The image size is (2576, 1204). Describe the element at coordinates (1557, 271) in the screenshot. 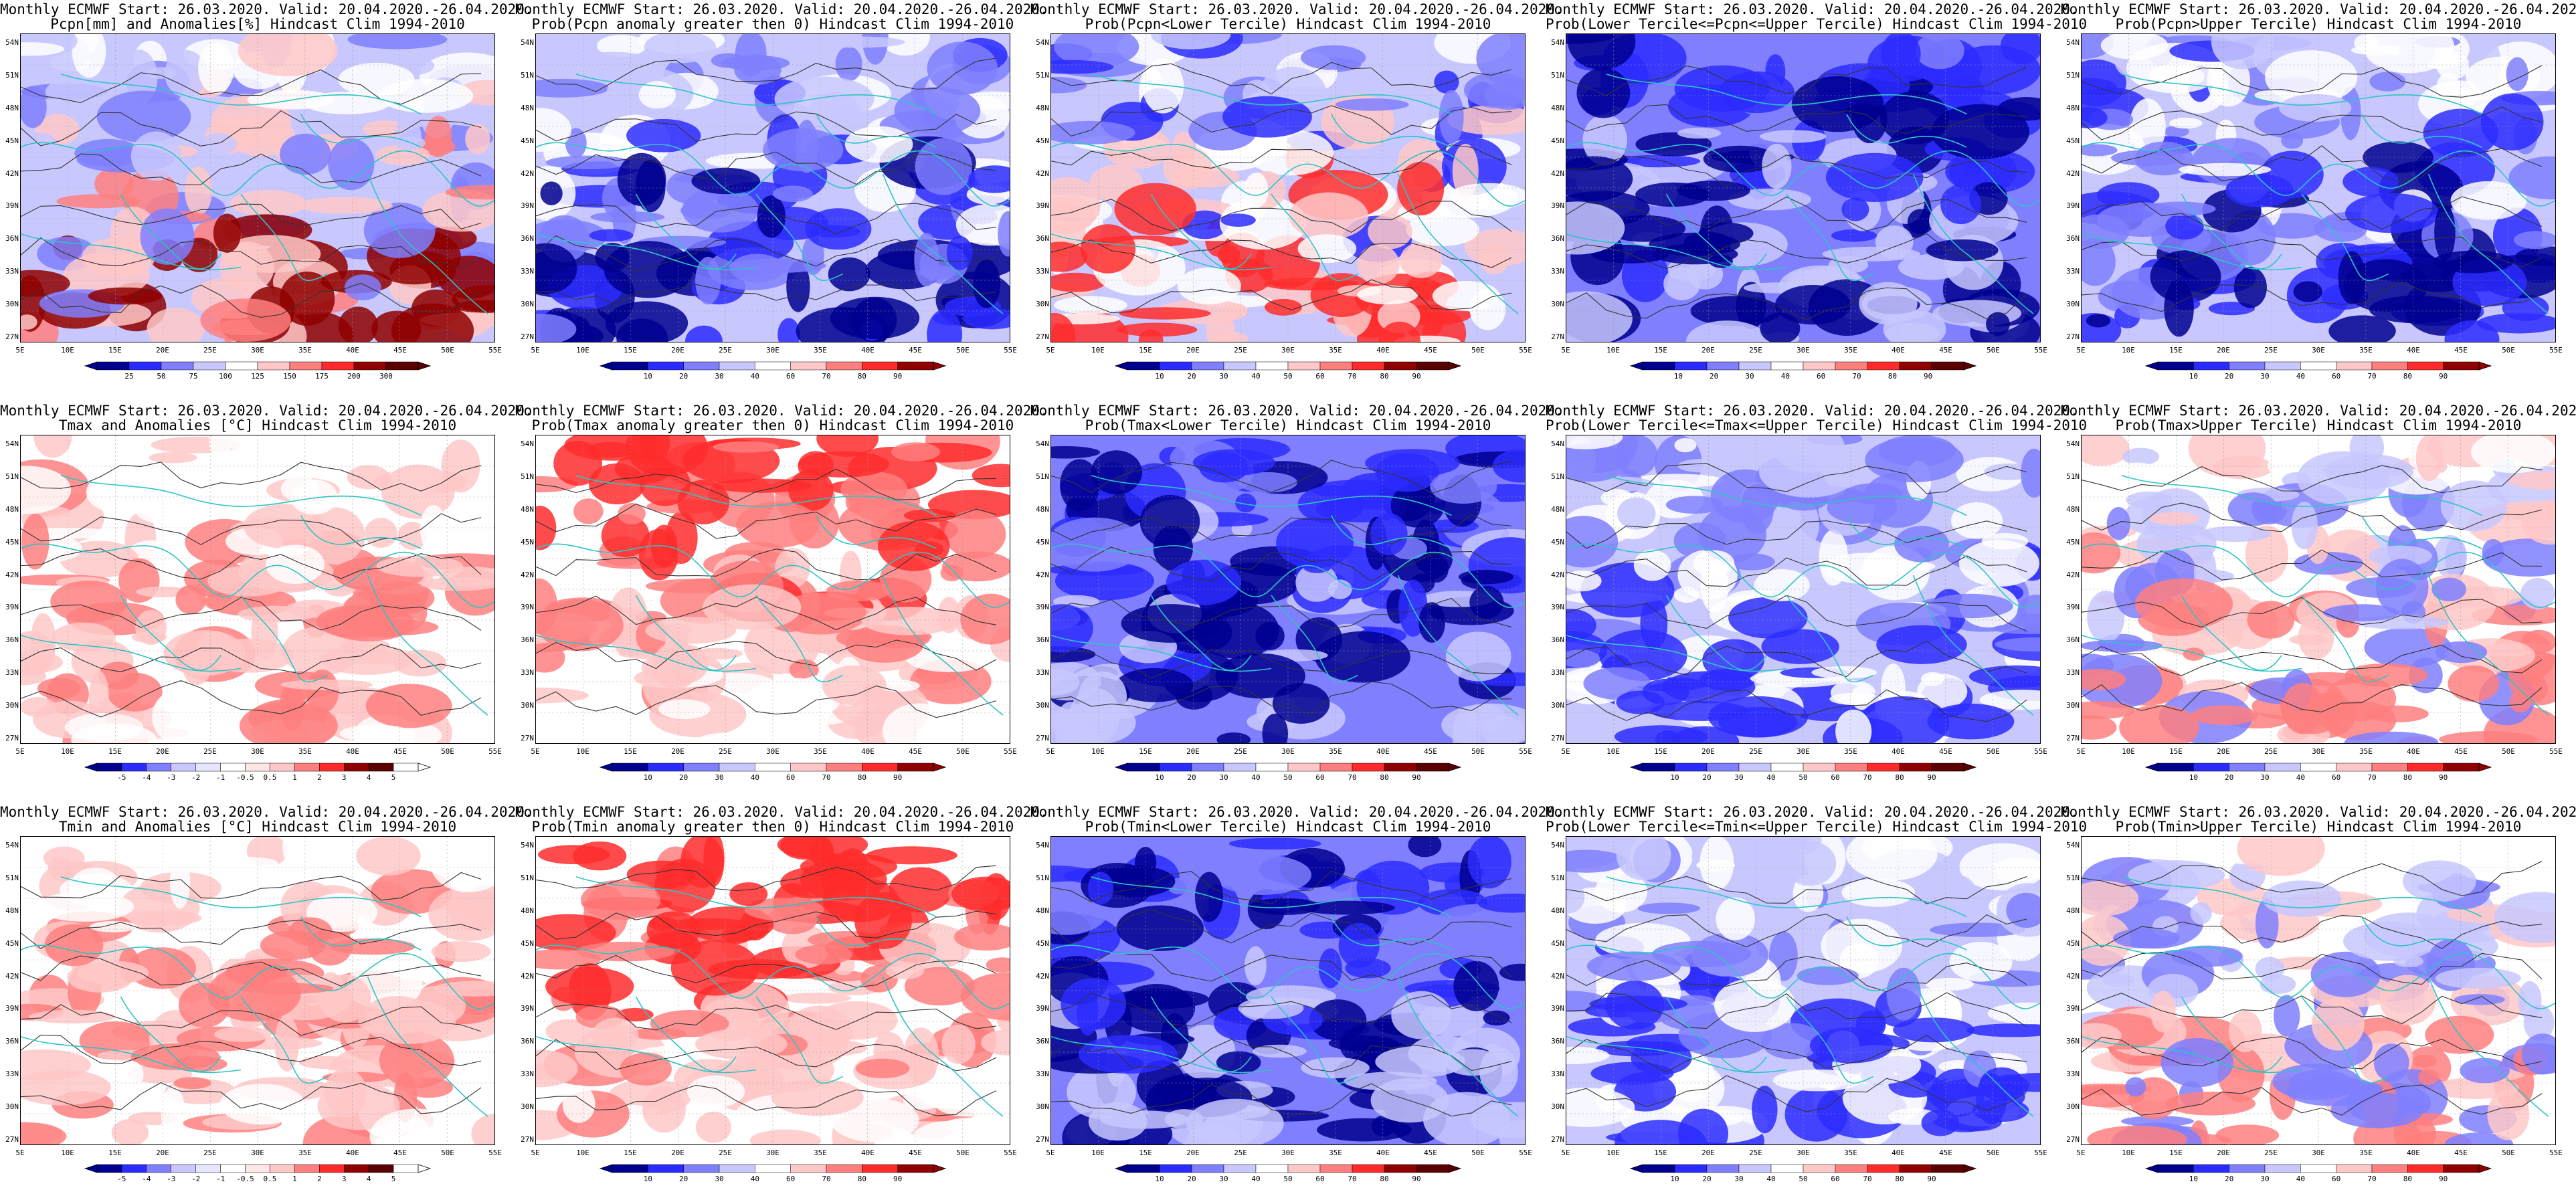

I see `latitude-tick-label: 33N` at that location.